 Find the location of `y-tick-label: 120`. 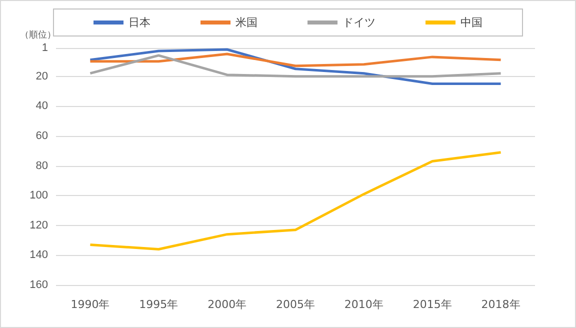

y-tick-label: 120 is located at coordinates (39, 225).